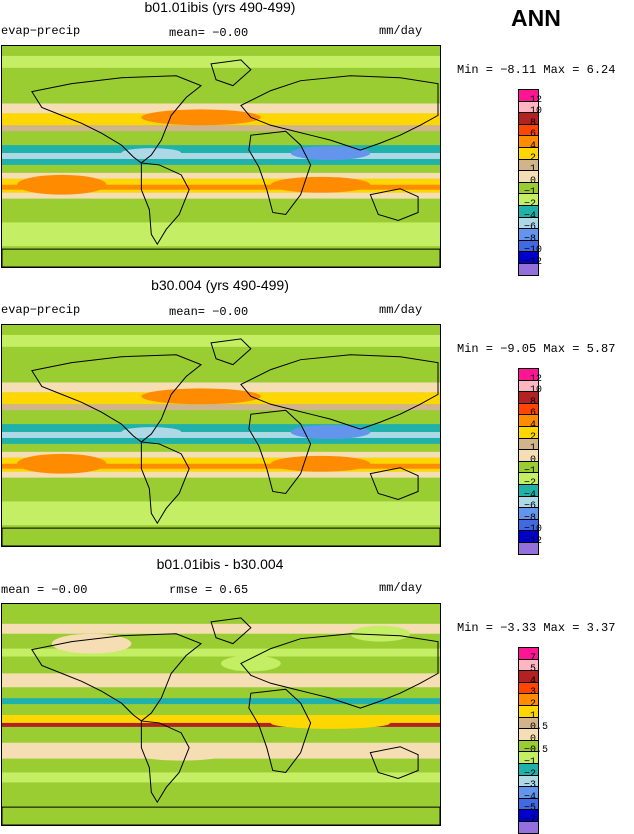 The height and width of the screenshot is (834, 634). What do you see at coordinates (401, 310) in the screenshot?
I see `panel-2-units: mm/day` at bounding box center [401, 310].